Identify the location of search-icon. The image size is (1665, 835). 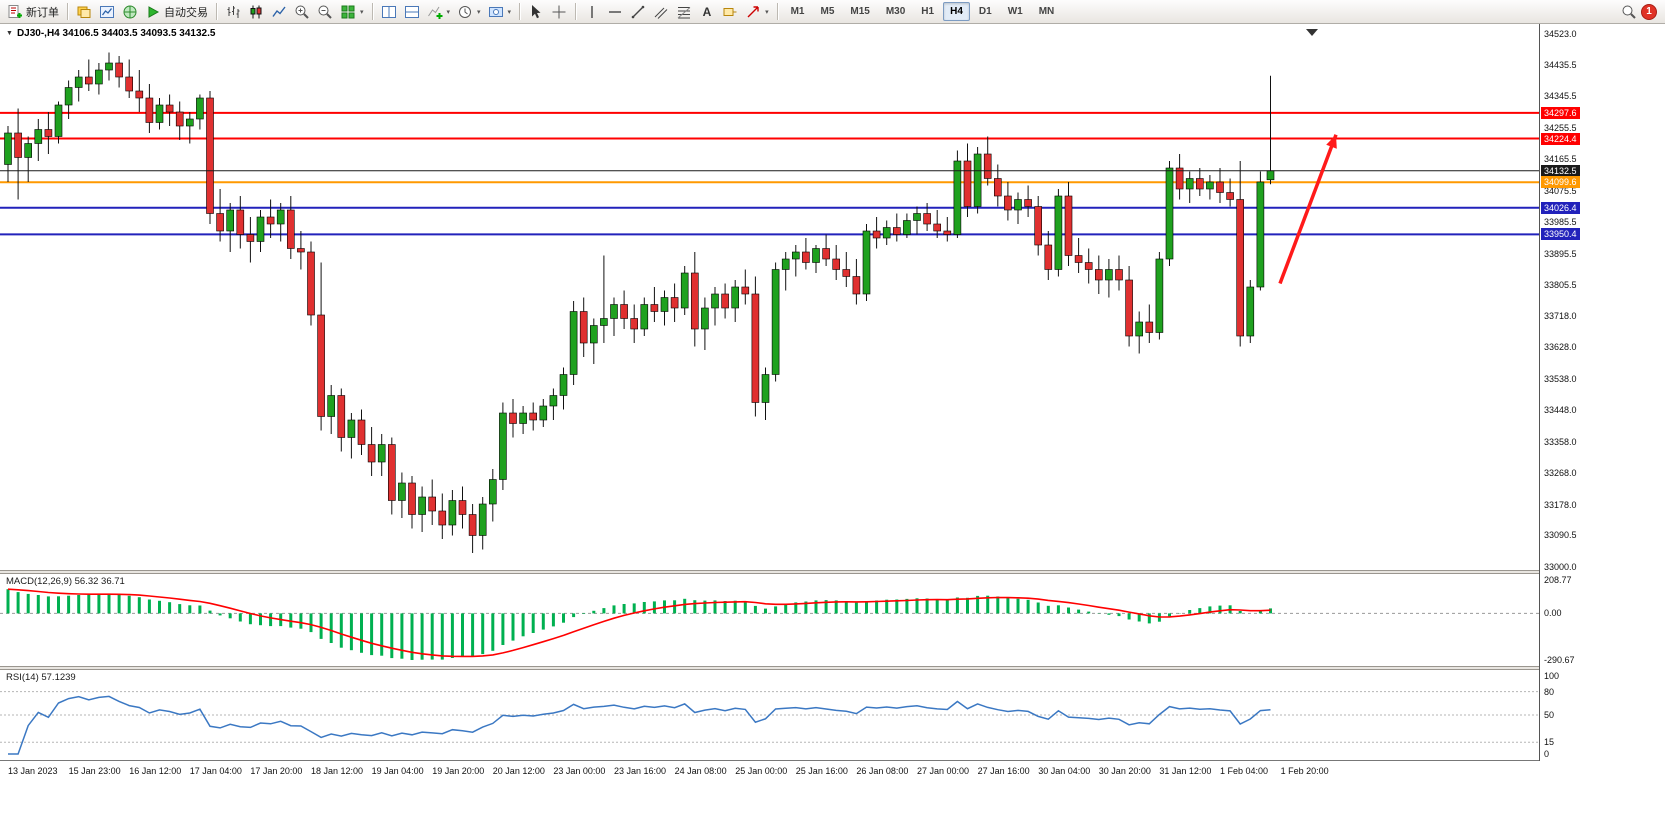
(1629, 12).